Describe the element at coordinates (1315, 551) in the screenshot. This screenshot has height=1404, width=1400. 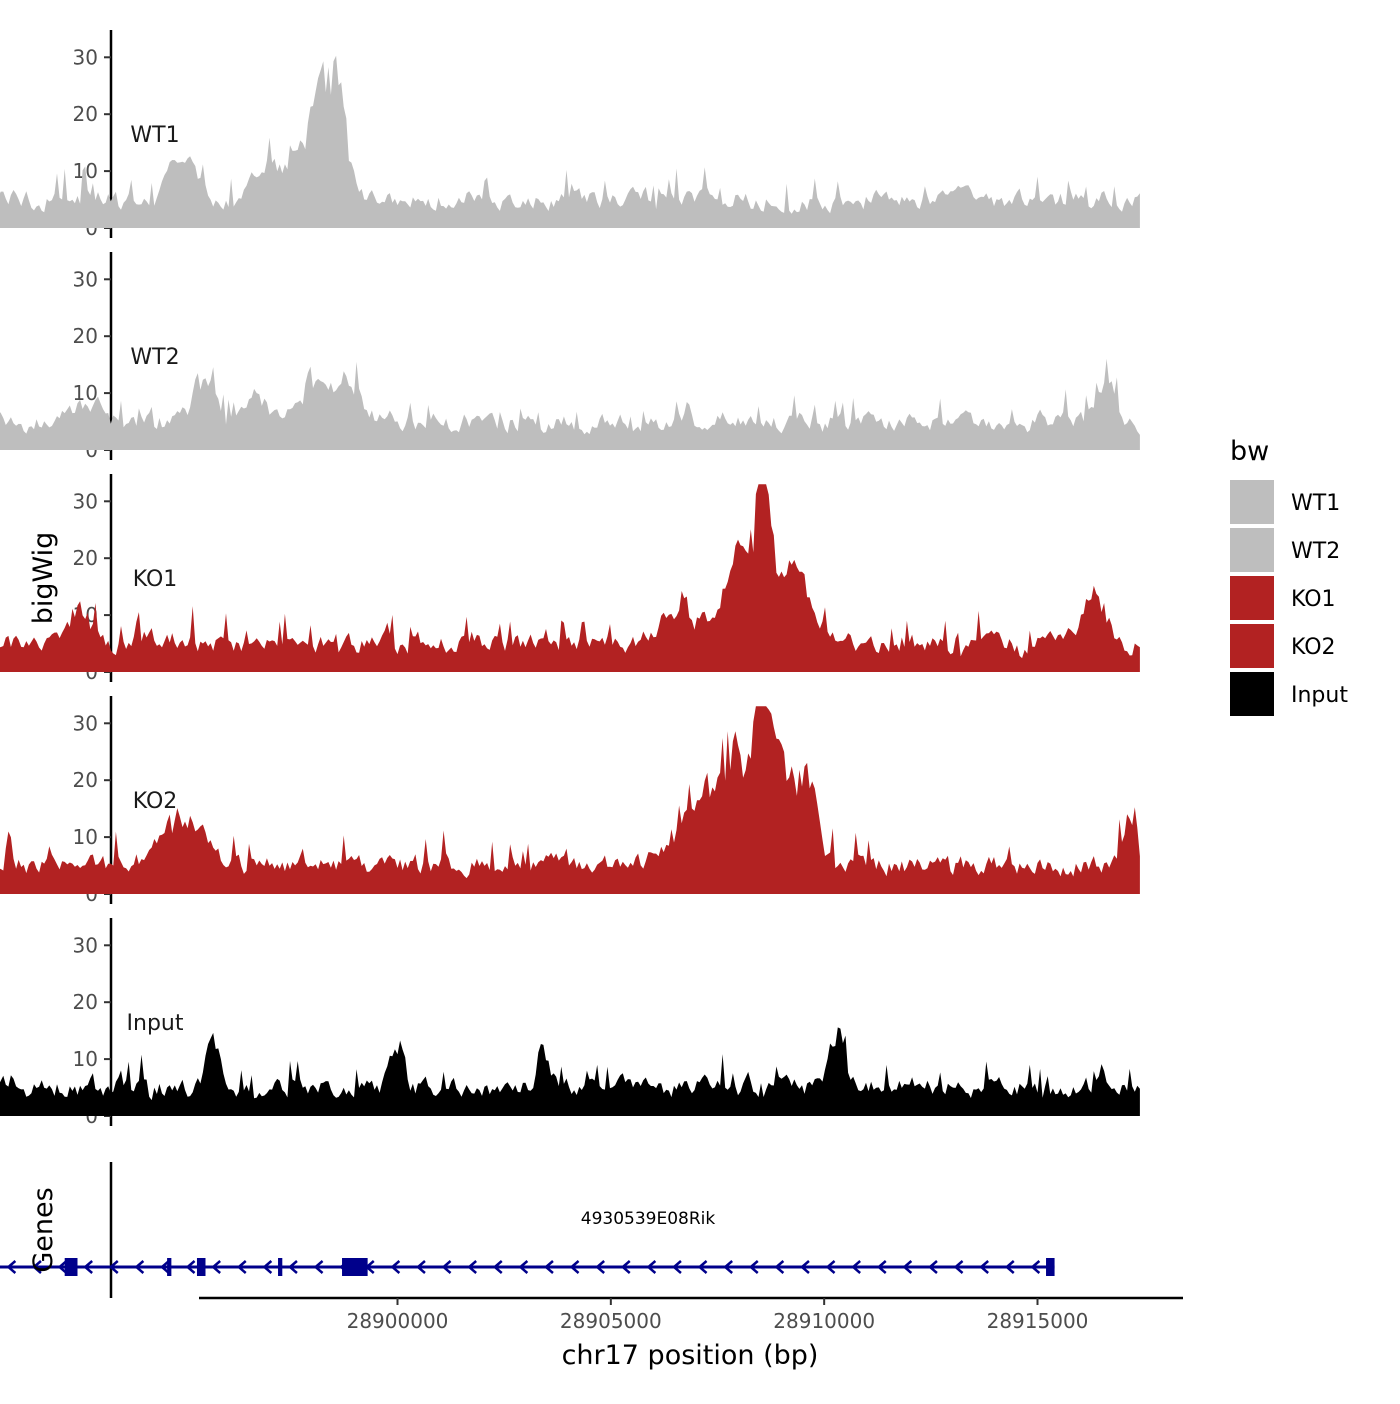
I see `legend-label-wt2: WT2` at that location.